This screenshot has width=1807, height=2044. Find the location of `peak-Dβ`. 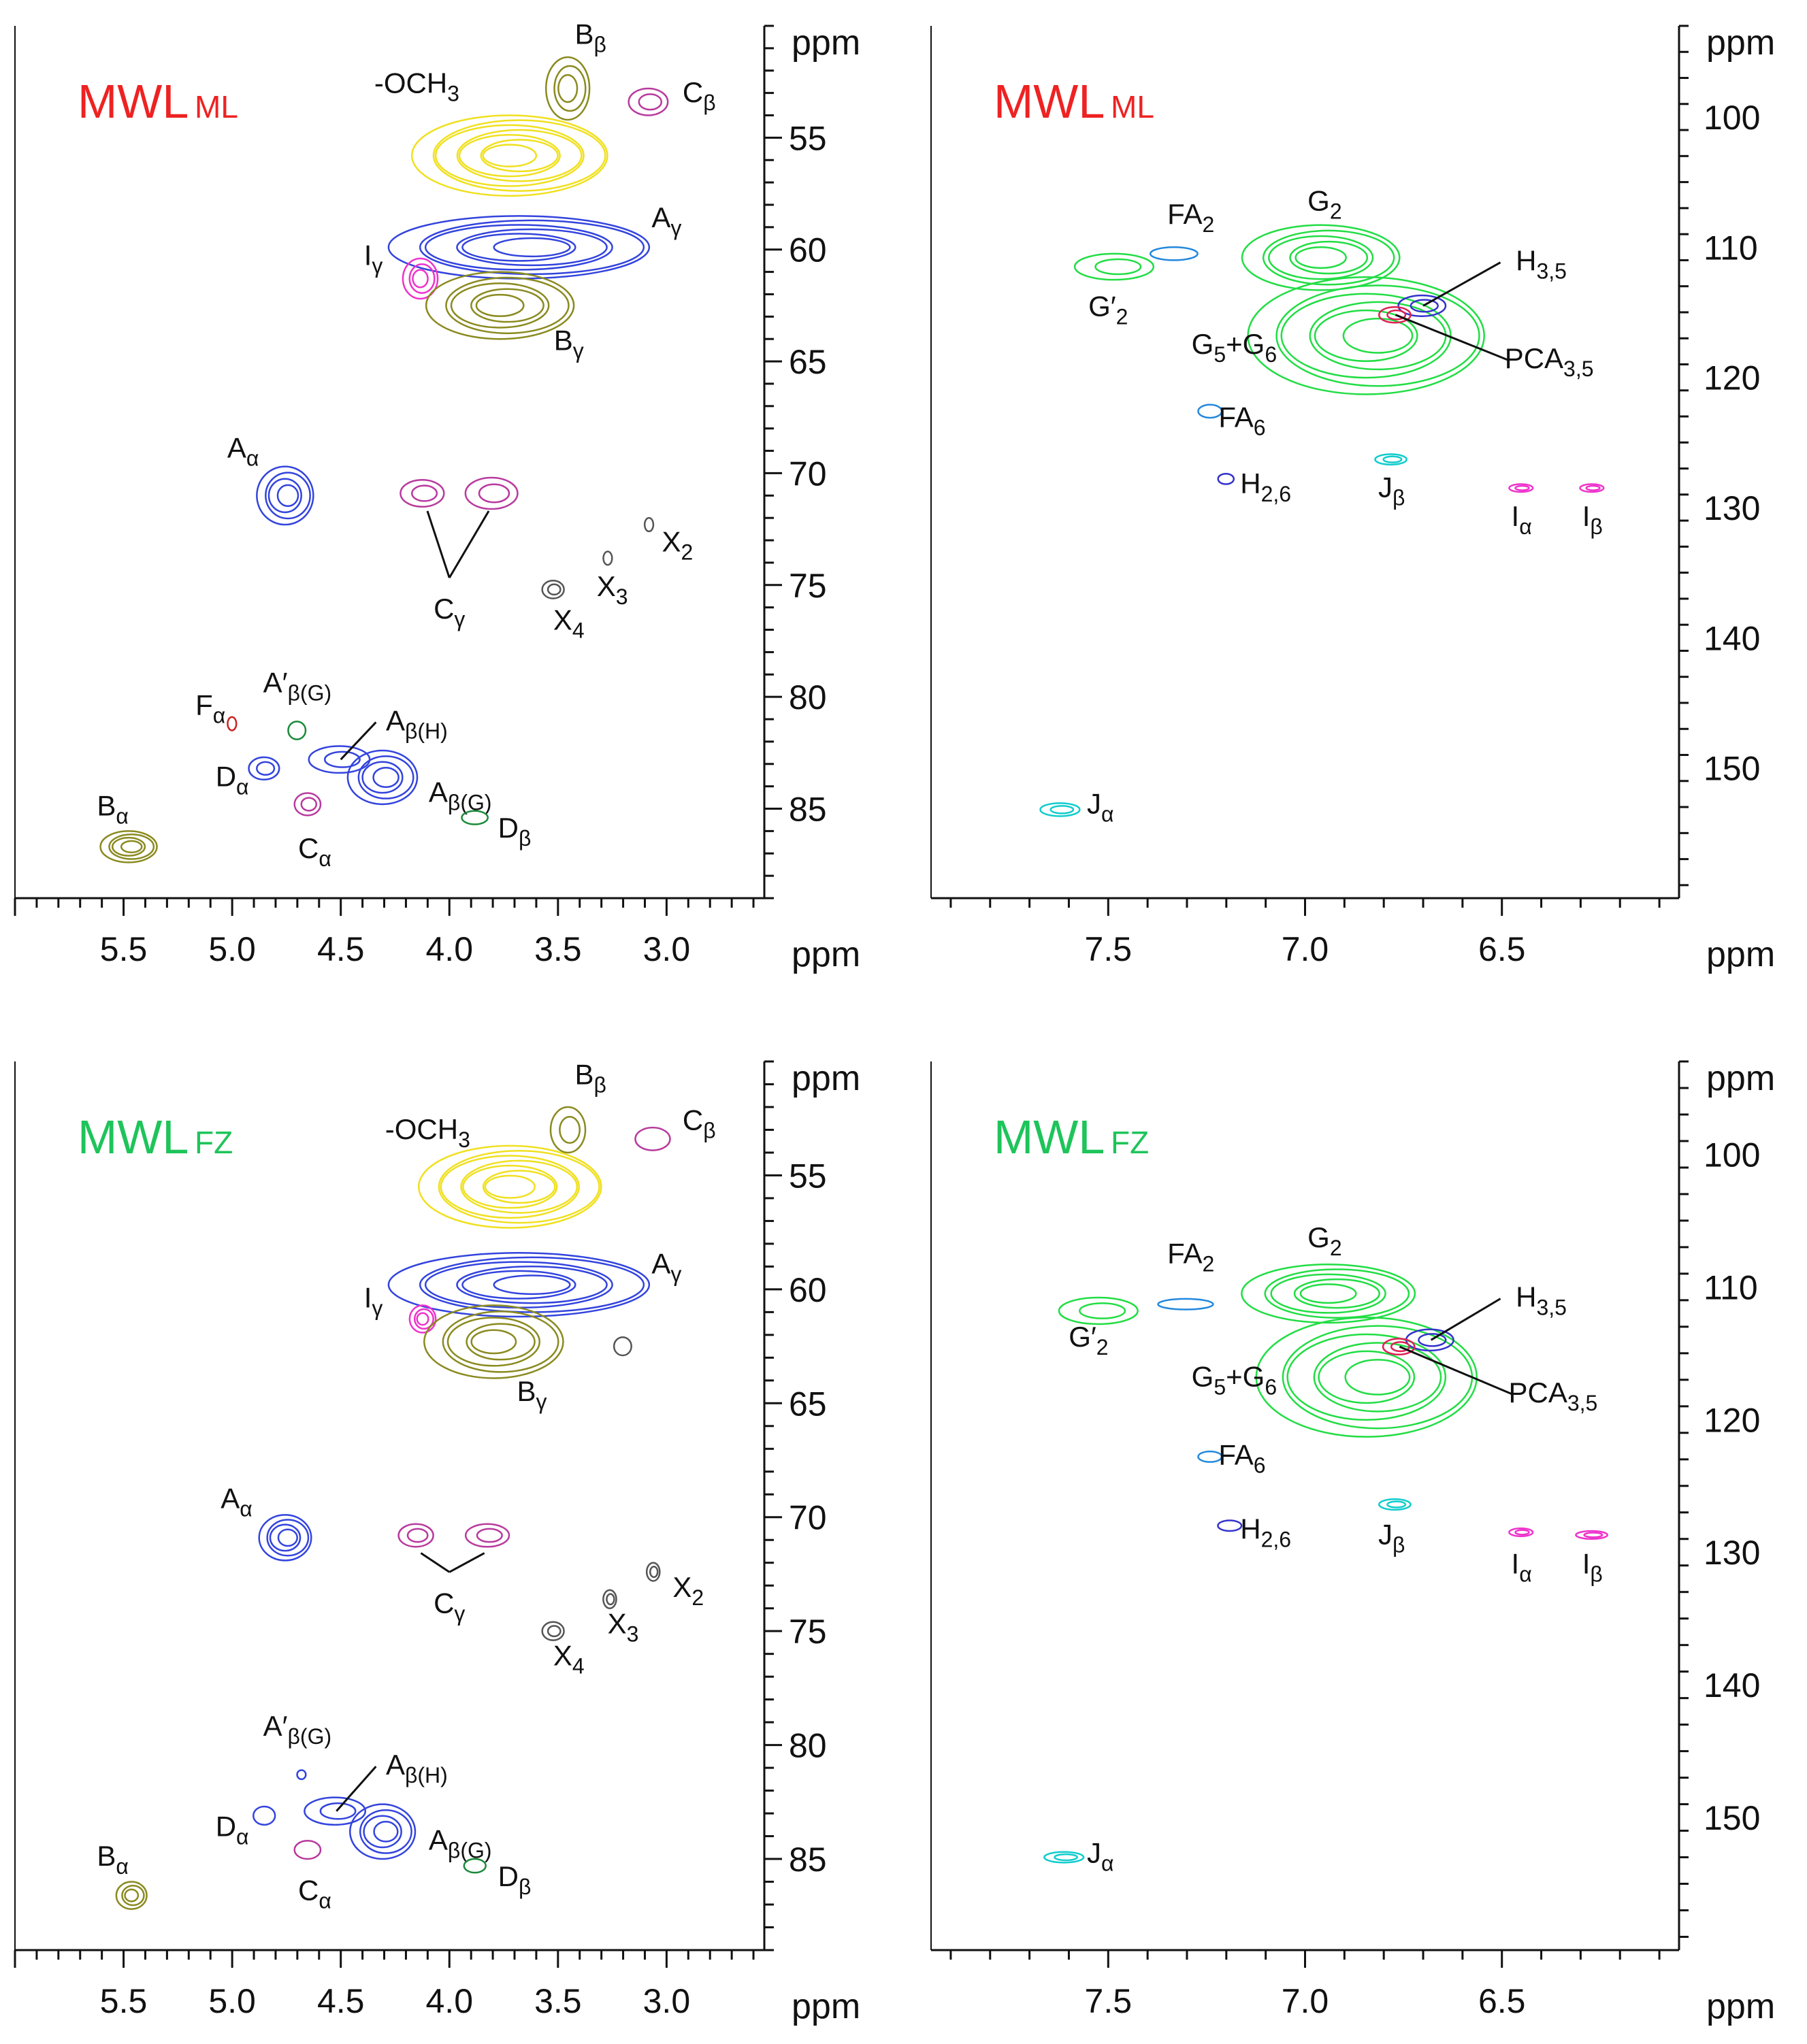

peak-Dβ is located at coordinates (475, 1866).